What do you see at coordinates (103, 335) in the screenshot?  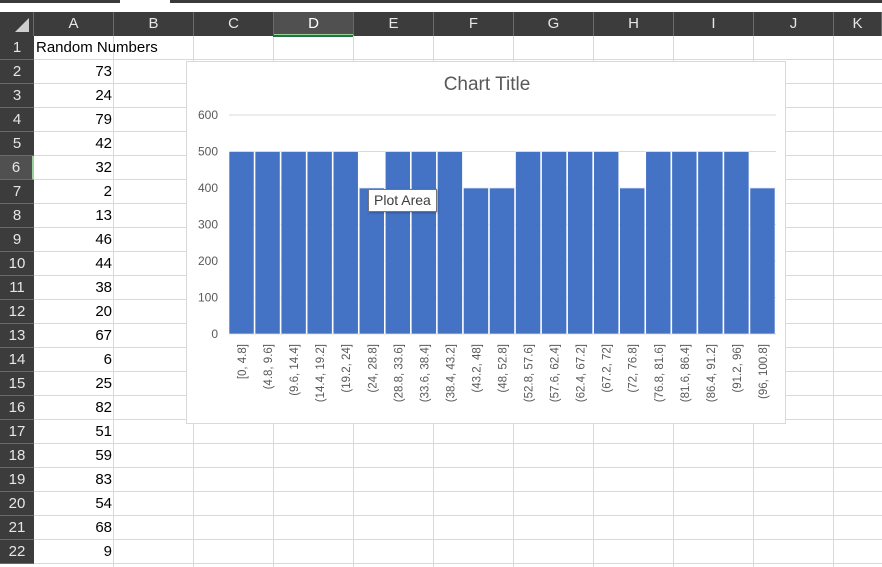 I see `cell-a13: 67` at bounding box center [103, 335].